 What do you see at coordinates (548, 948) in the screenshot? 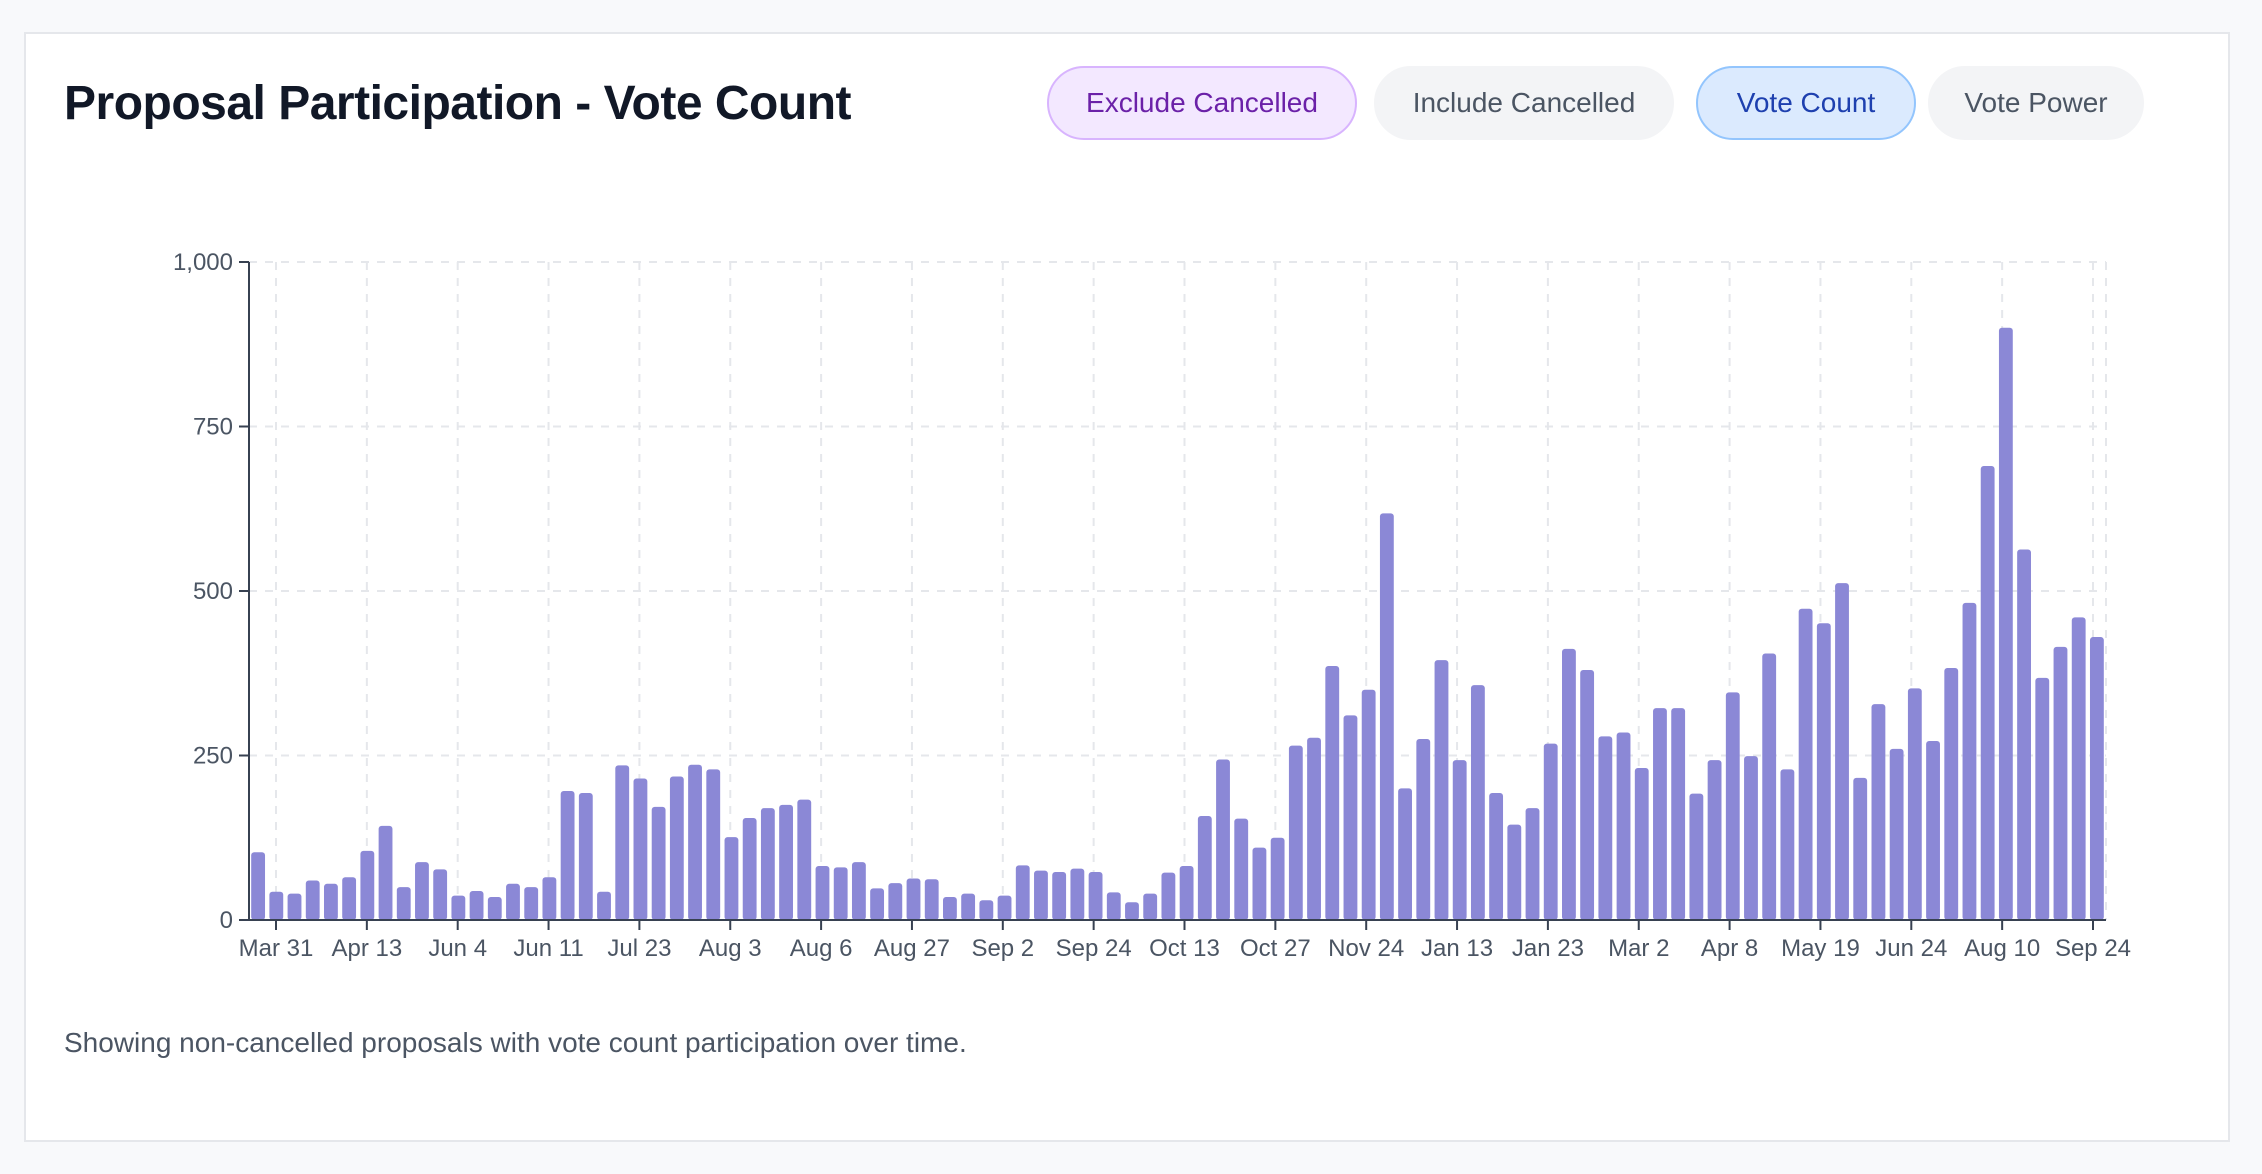
I see `x-tick-label: Jun 11` at bounding box center [548, 948].